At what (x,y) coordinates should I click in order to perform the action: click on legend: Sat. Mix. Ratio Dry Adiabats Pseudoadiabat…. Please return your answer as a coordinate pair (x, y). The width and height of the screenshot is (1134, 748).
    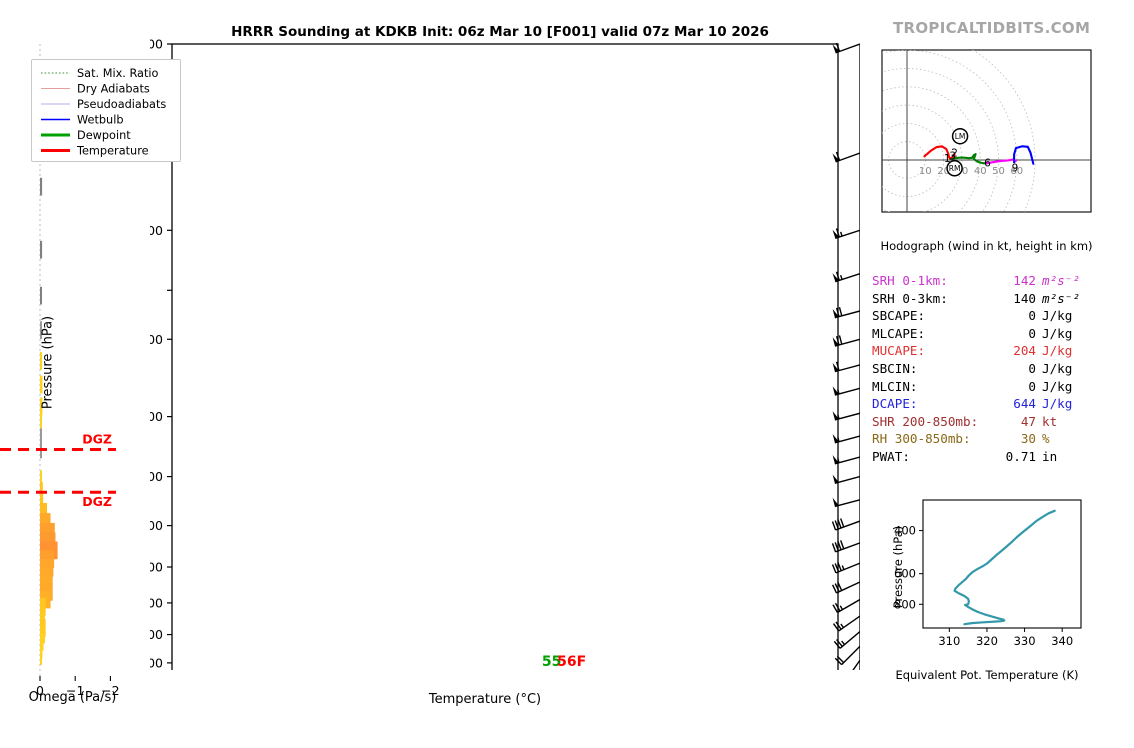
    Looking at the image, I should click on (106, 110).